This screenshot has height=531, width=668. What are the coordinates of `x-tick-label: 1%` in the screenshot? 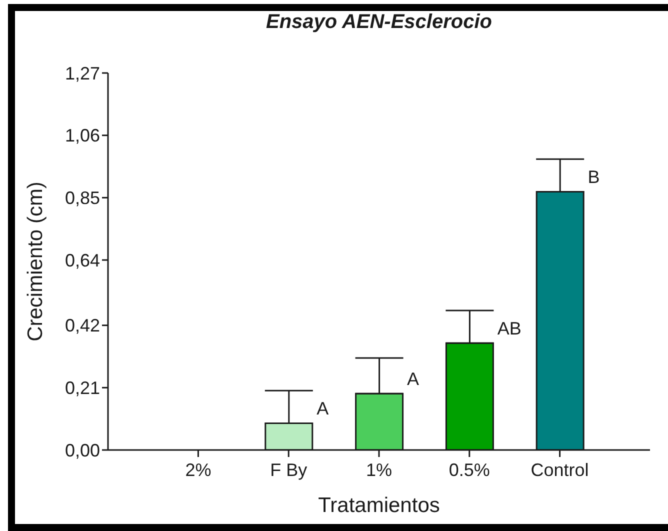 It's located at (379, 470).